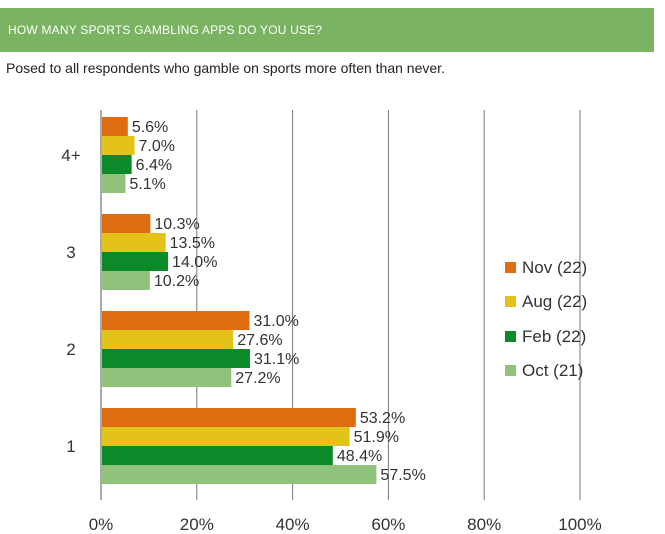  Describe the element at coordinates (154, 165) in the screenshot. I see `data-label: 6.4%` at that location.